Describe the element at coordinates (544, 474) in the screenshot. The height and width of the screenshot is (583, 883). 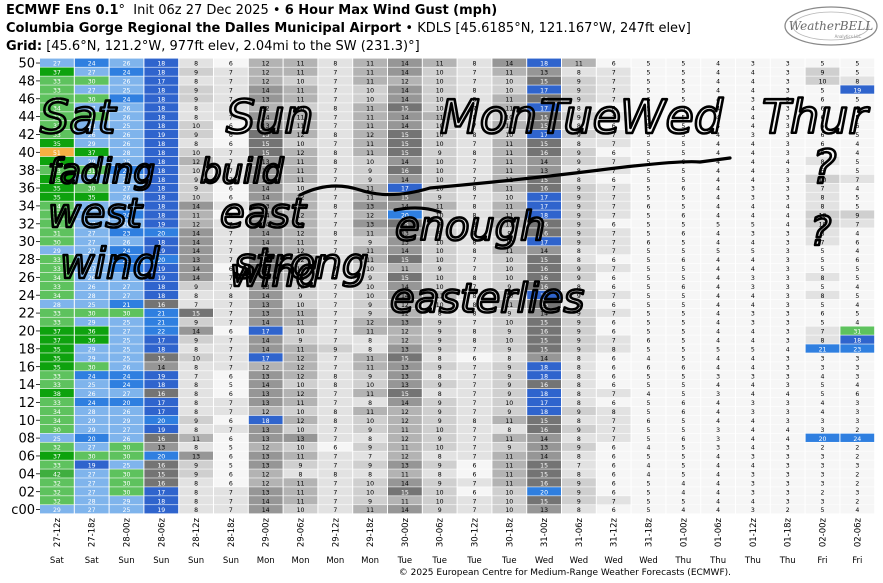
I see `cell-value: 15` at that location.